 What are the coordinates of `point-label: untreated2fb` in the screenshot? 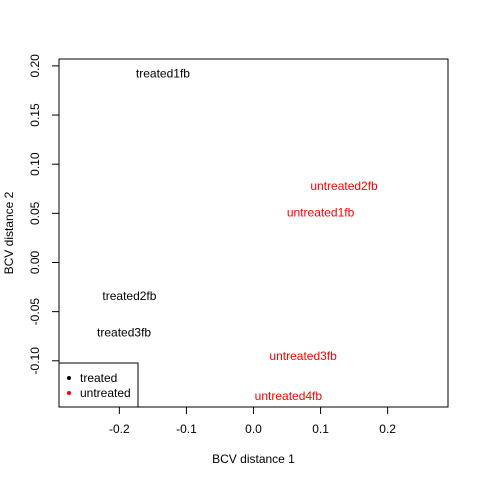 It's located at (344, 186).